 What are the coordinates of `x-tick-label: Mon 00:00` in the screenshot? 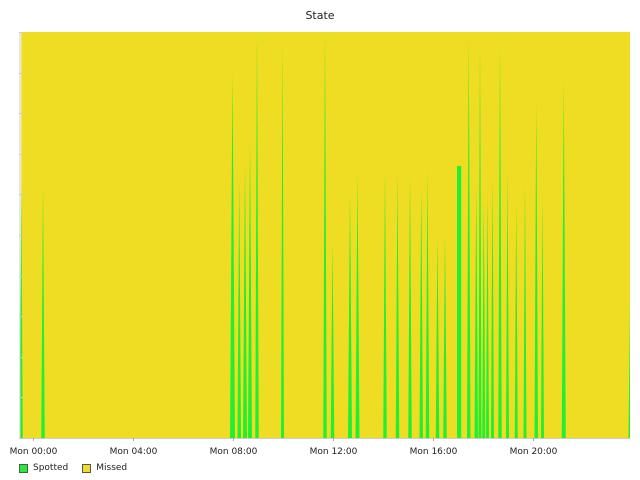 It's located at (34, 452).